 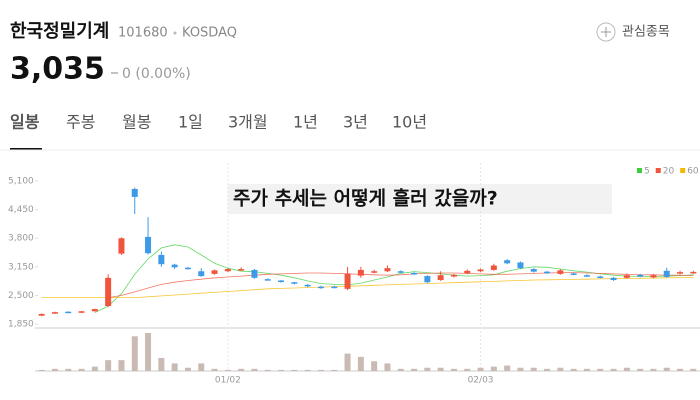 What do you see at coordinates (80, 122) in the screenshot?
I see `period-tab: 주봉` at bounding box center [80, 122].